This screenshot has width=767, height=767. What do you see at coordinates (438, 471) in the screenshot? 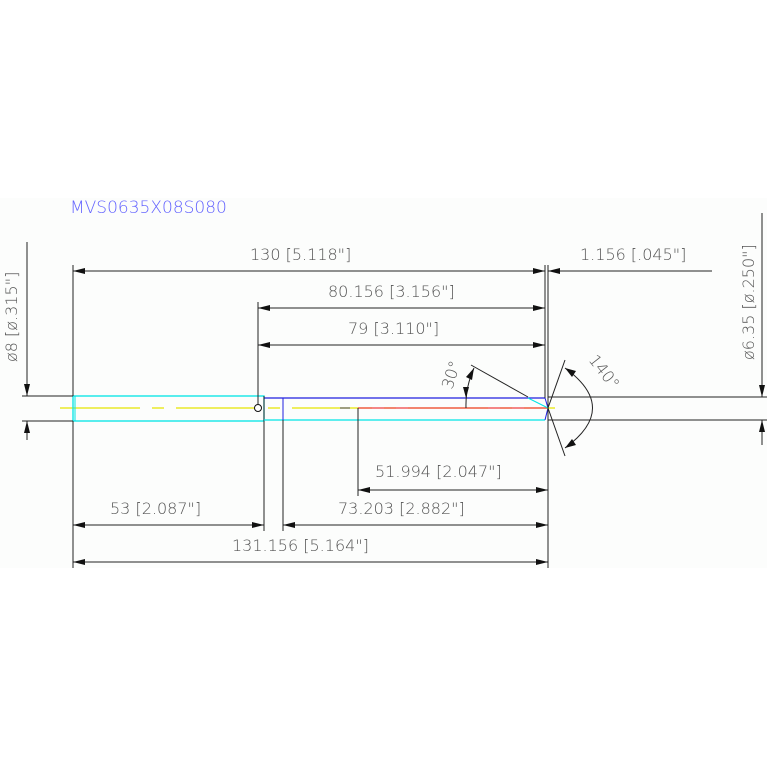
I see `dim-red-section: 51.994 [2.047"]` at bounding box center [438, 471].